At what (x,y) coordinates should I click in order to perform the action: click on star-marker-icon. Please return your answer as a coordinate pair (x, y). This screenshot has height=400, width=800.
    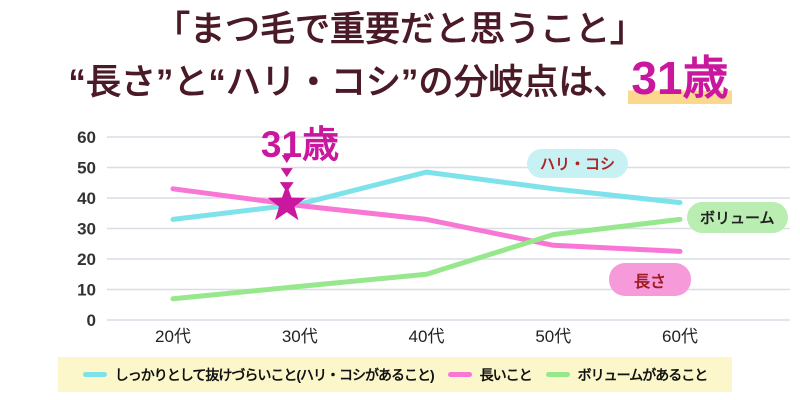
    Looking at the image, I should click on (286, 202).